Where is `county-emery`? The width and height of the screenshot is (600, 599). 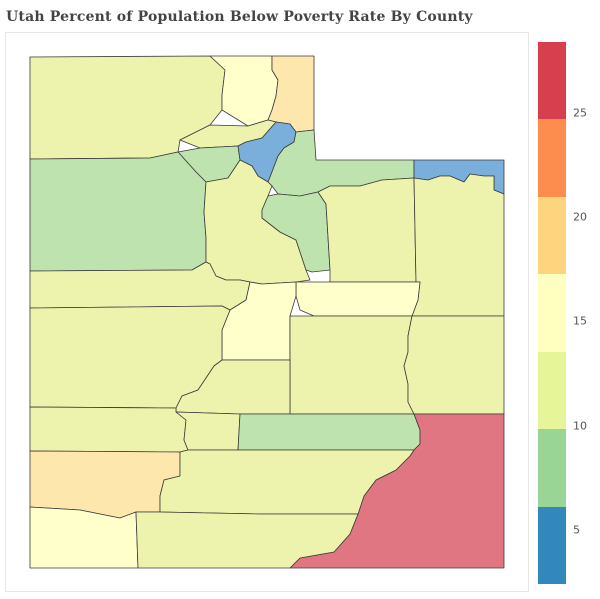 county-emery is located at coordinates (352, 365).